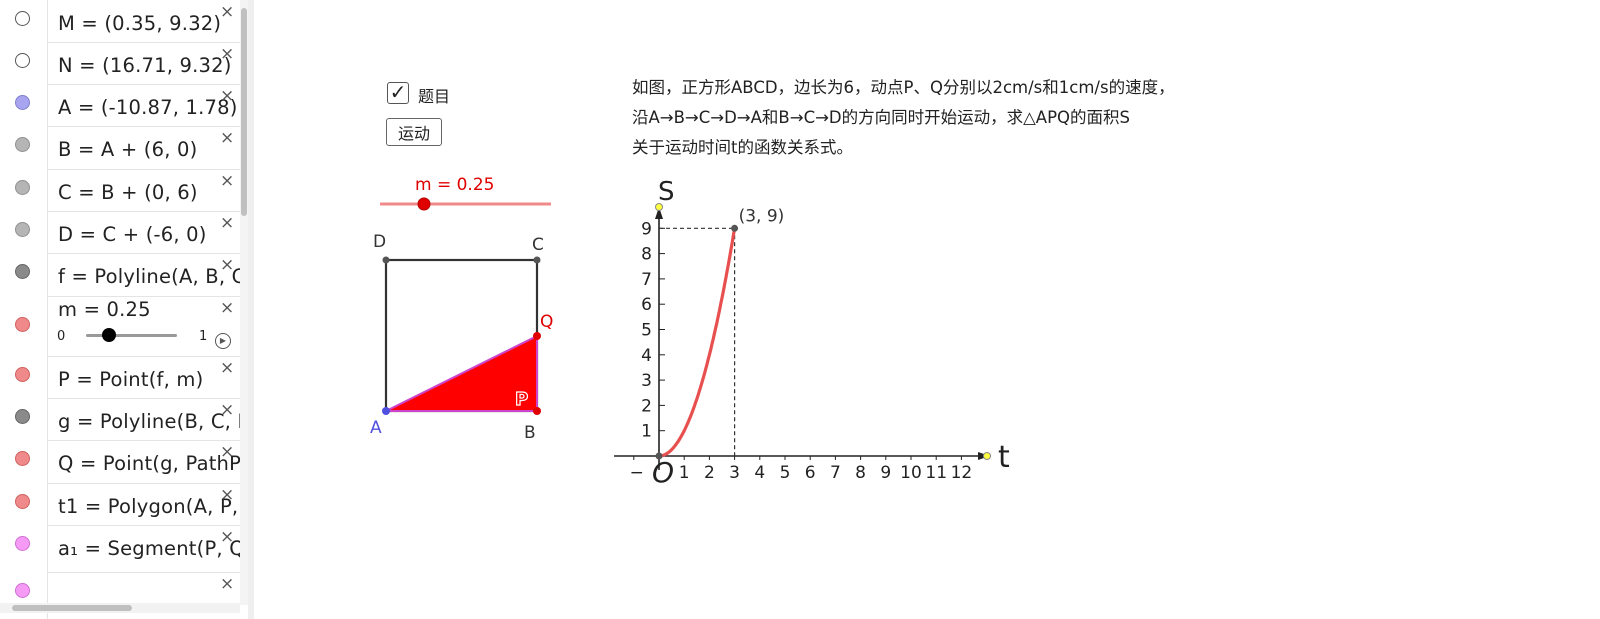  Describe the element at coordinates (151, 421) in the screenshot. I see `algebra-expression: g = Polyline(B, C, I` at that location.